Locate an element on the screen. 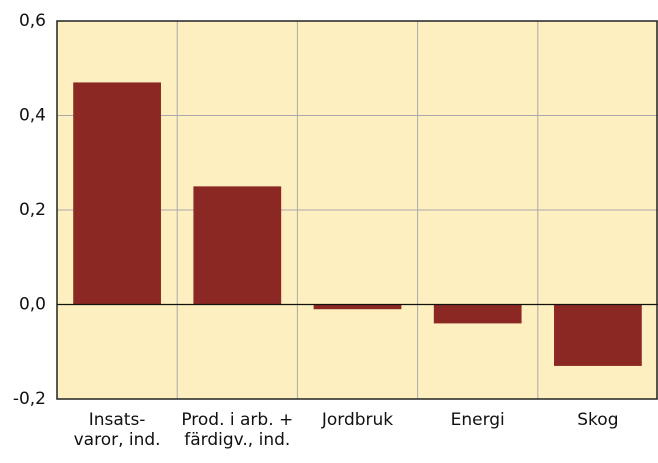 This screenshot has height=463, width=658. x-tick-label: Prod. i arb. + färdigv., ind. is located at coordinates (237, 430).